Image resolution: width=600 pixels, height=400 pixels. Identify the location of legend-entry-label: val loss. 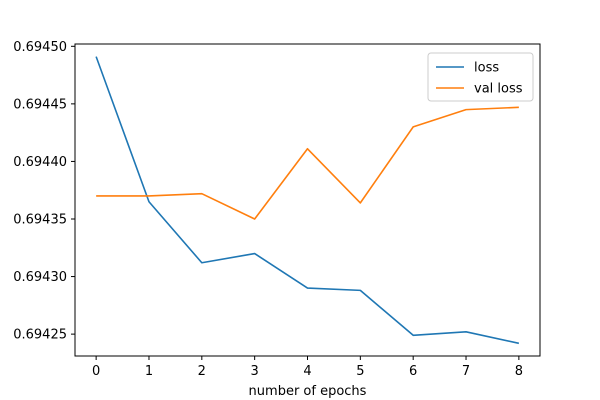
(498, 89).